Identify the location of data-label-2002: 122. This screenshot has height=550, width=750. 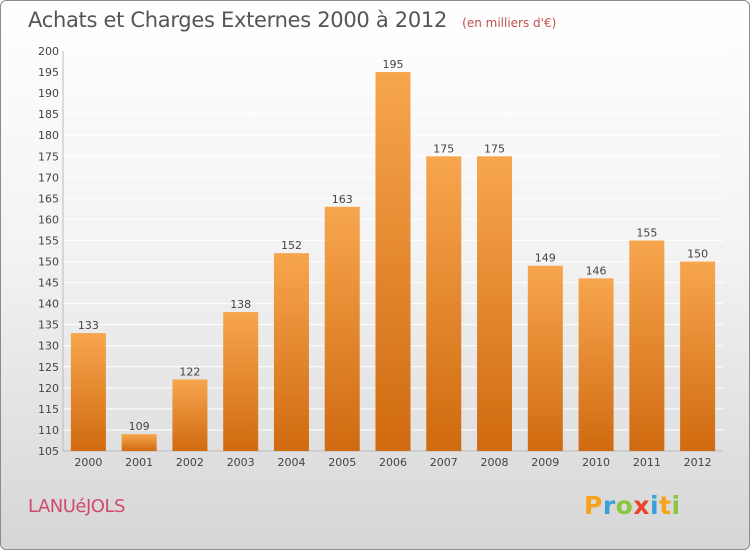
(189, 371).